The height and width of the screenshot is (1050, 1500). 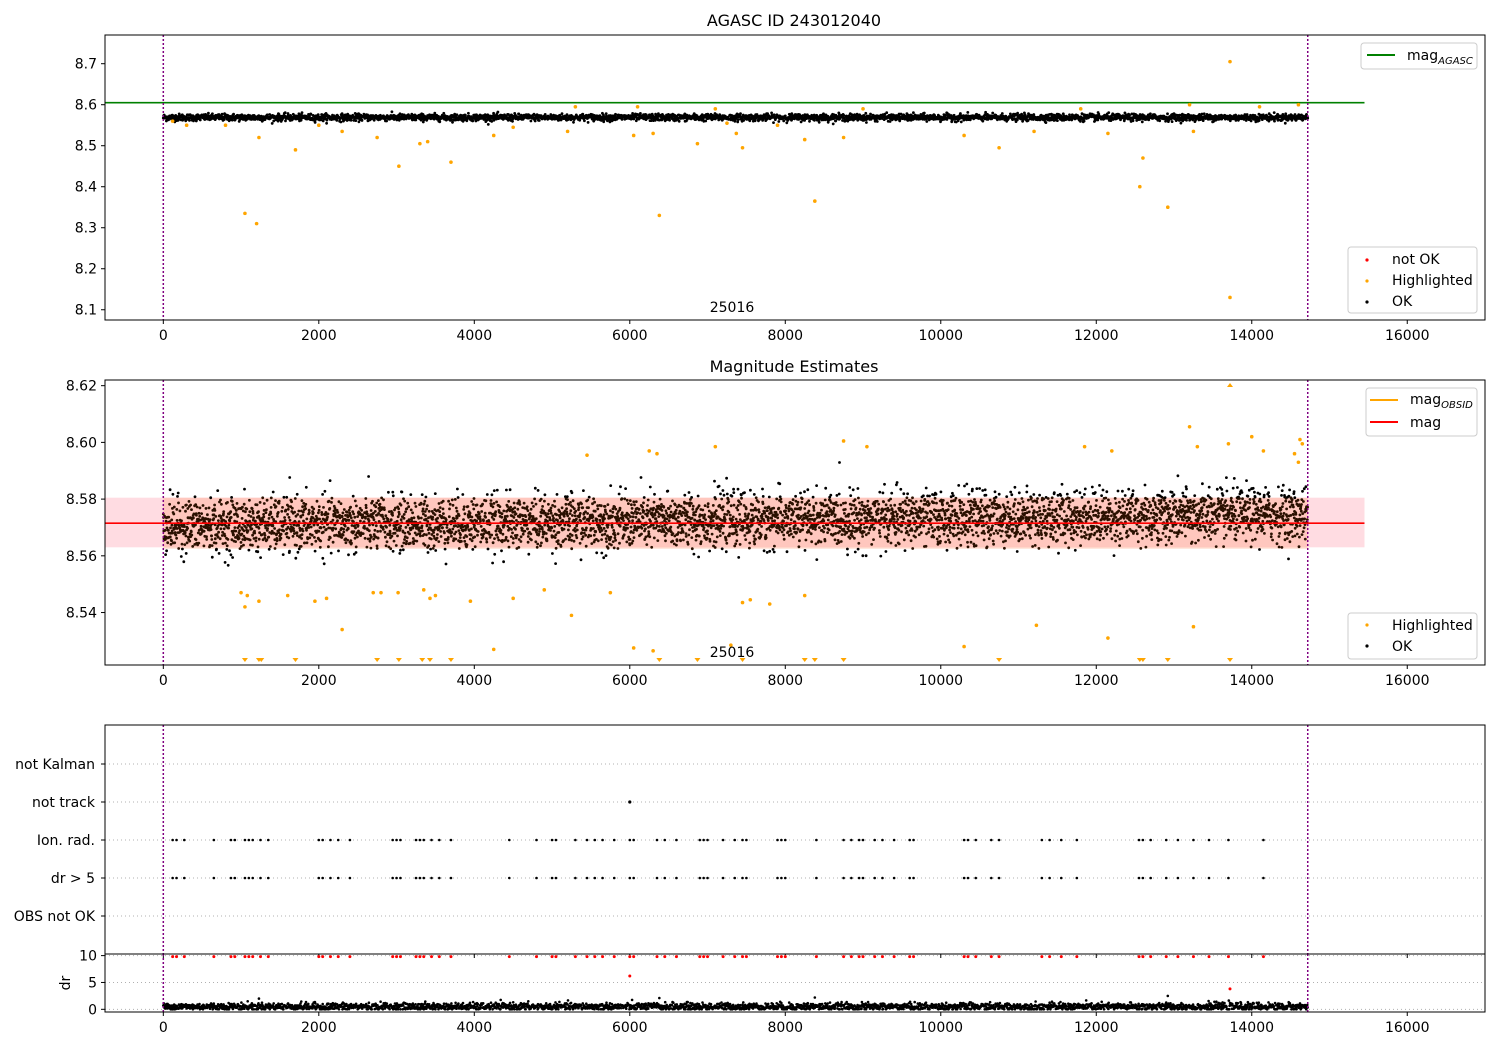 What do you see at coordinates (474, 336) in the screenshot?
I see `x-tick-label: 4000` at bounding box center [474, 336].